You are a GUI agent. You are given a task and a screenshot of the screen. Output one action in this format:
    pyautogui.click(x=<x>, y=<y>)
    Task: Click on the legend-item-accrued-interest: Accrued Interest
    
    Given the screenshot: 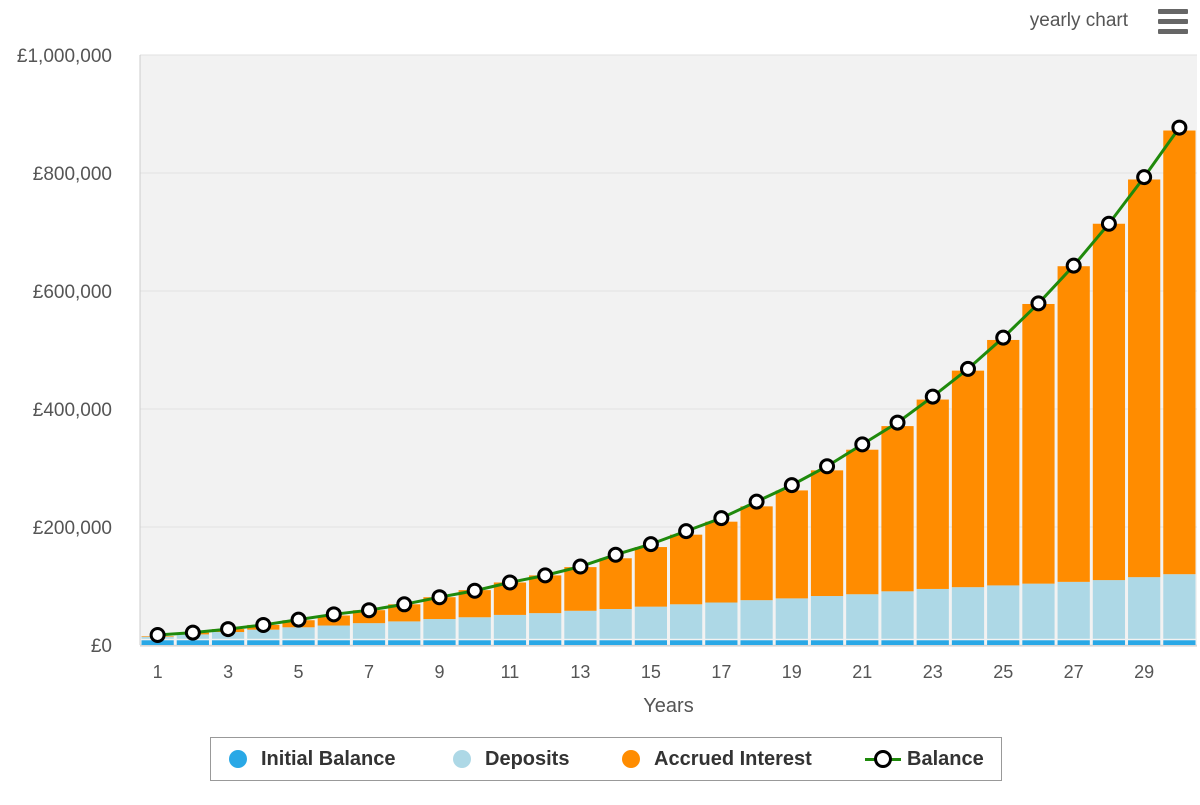 What is the action you would take?
    pyautogui.click(x=717, y=759)
    